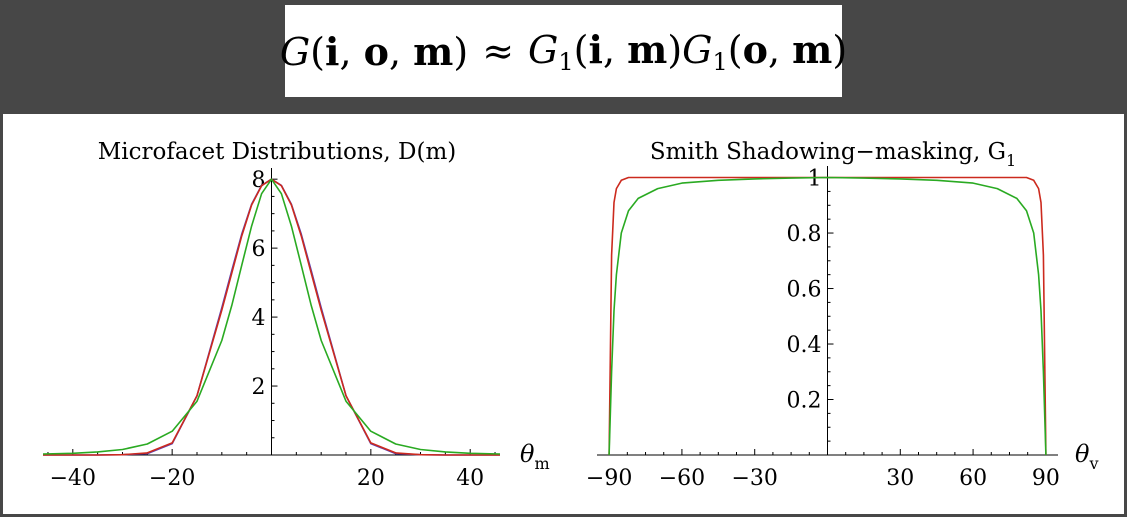 The image size is (1127, 517). Describe the element at coordinates (804, 345) in the screenshot. I see `y-tick-label: 0.4` at that location.